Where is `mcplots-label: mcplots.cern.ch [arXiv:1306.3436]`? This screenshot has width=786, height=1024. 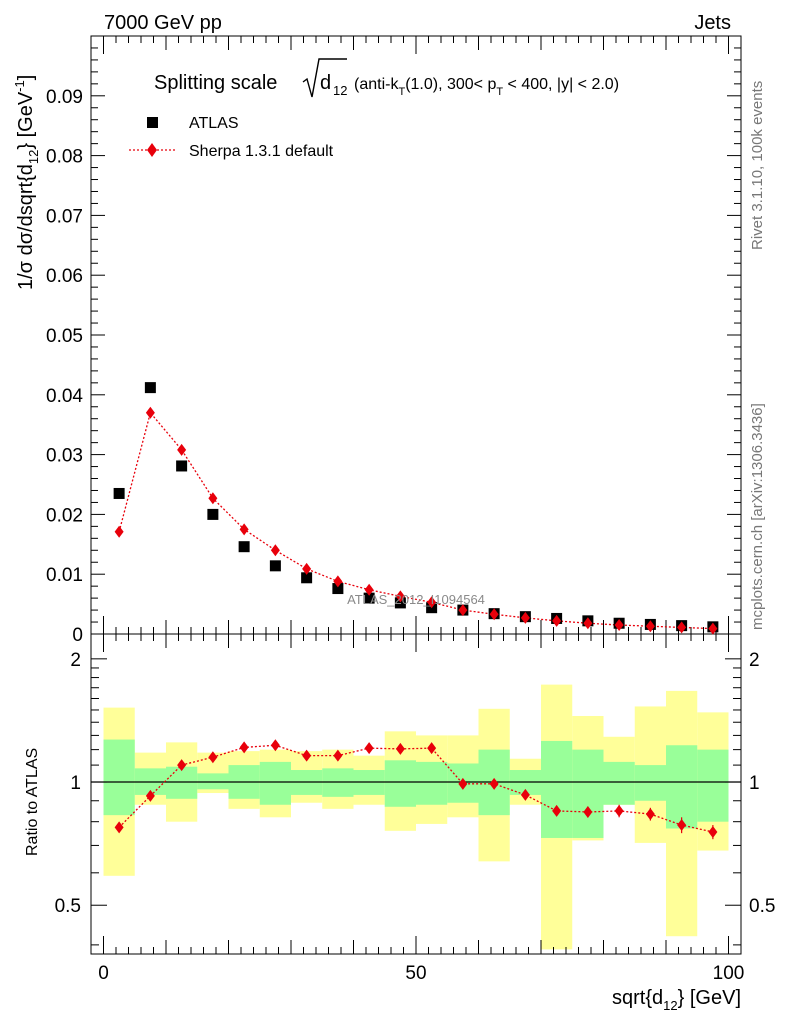 mcplots-label: mcplots.cern.ch [arXiv:1306.3436] is located at coordinates (757, 516).